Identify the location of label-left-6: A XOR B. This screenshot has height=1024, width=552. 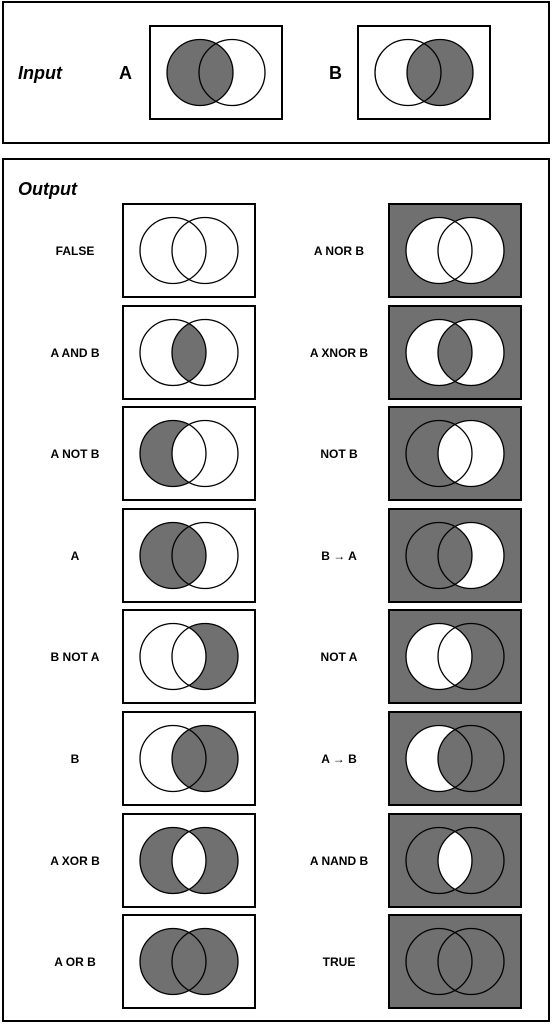
(75, 860).